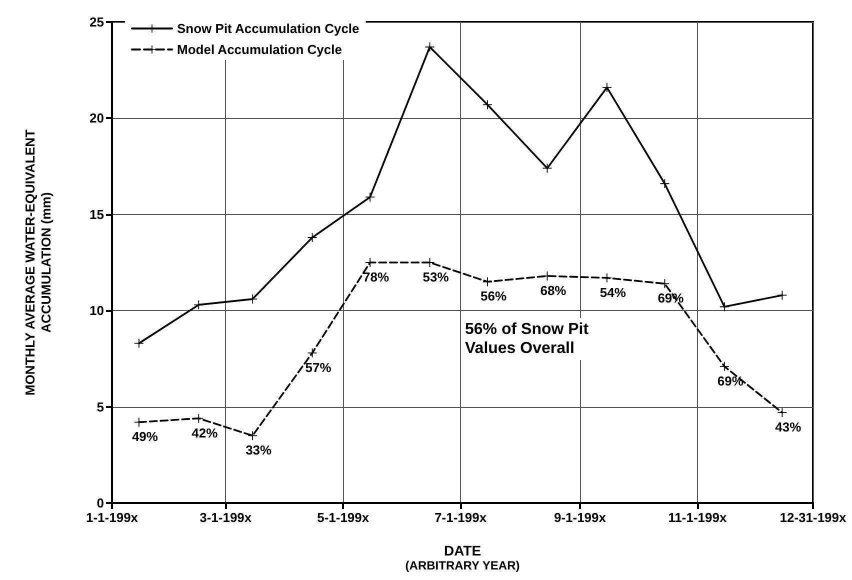  What do you see at coordinates (97, 214) in the screenshot?
I see `y-tick-label: 15` at bounding box center [97, 214].